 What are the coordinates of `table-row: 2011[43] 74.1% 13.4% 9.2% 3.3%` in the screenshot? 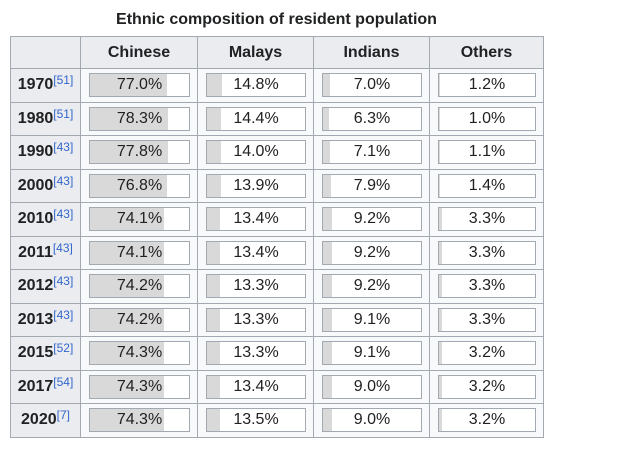 It's located at (277, 252).